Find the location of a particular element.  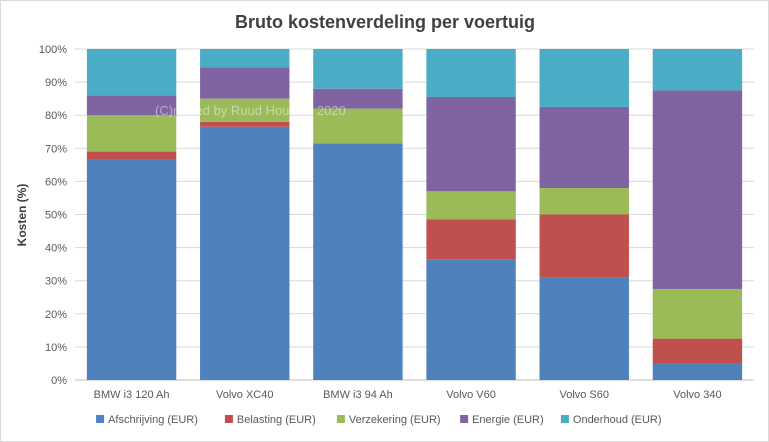

y-tick-label: 50% is located at coordinates (56, 216).